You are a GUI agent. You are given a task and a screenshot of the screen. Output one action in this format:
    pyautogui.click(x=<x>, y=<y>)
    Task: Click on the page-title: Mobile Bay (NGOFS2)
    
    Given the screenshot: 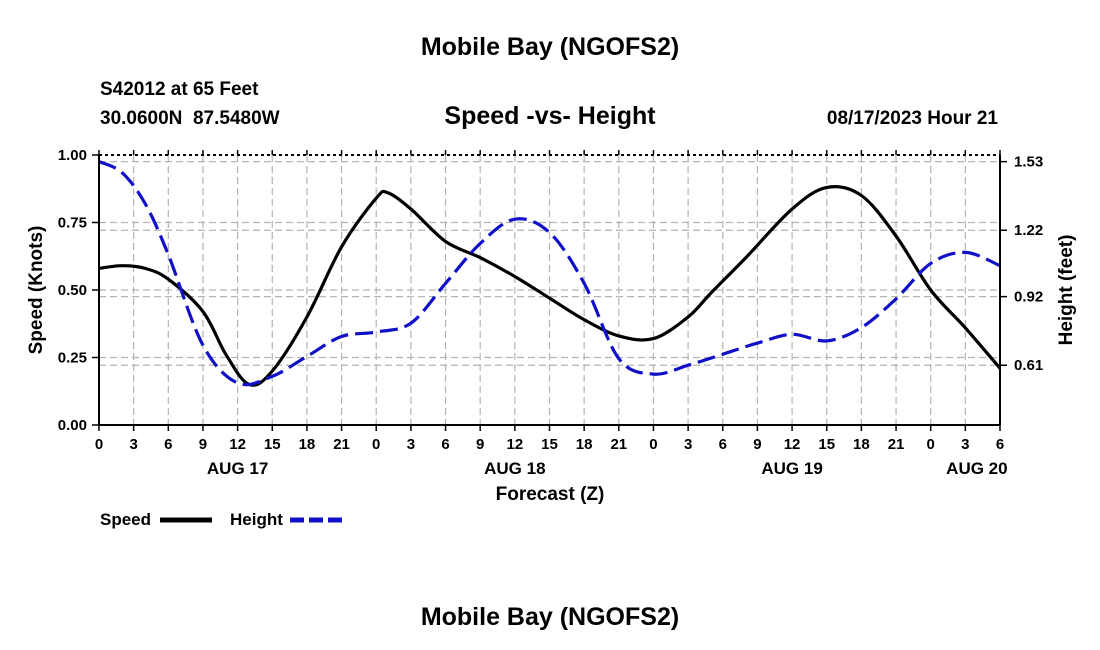 What is the action you would take?
    pyautogui.click(x=550, y=47)
    